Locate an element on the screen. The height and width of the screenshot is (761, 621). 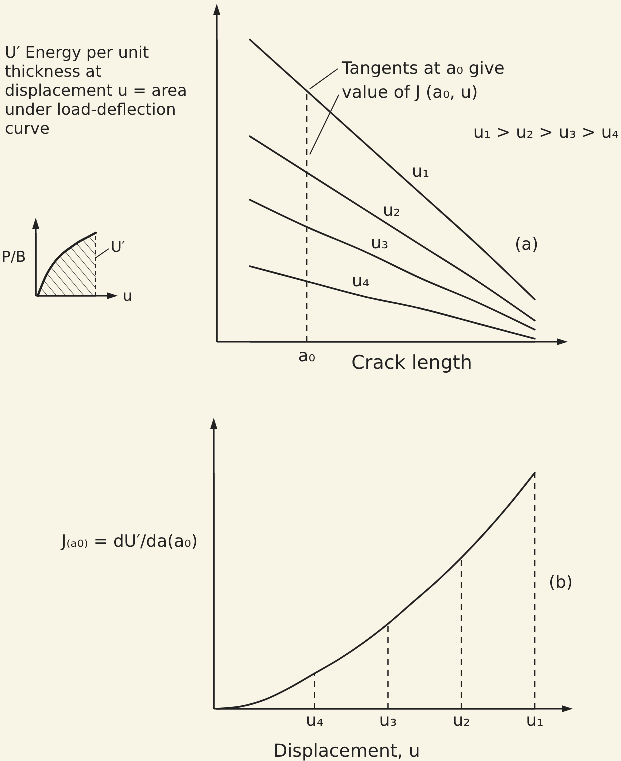
x-tick-label: u₃ is located at coordinates (388, 721).